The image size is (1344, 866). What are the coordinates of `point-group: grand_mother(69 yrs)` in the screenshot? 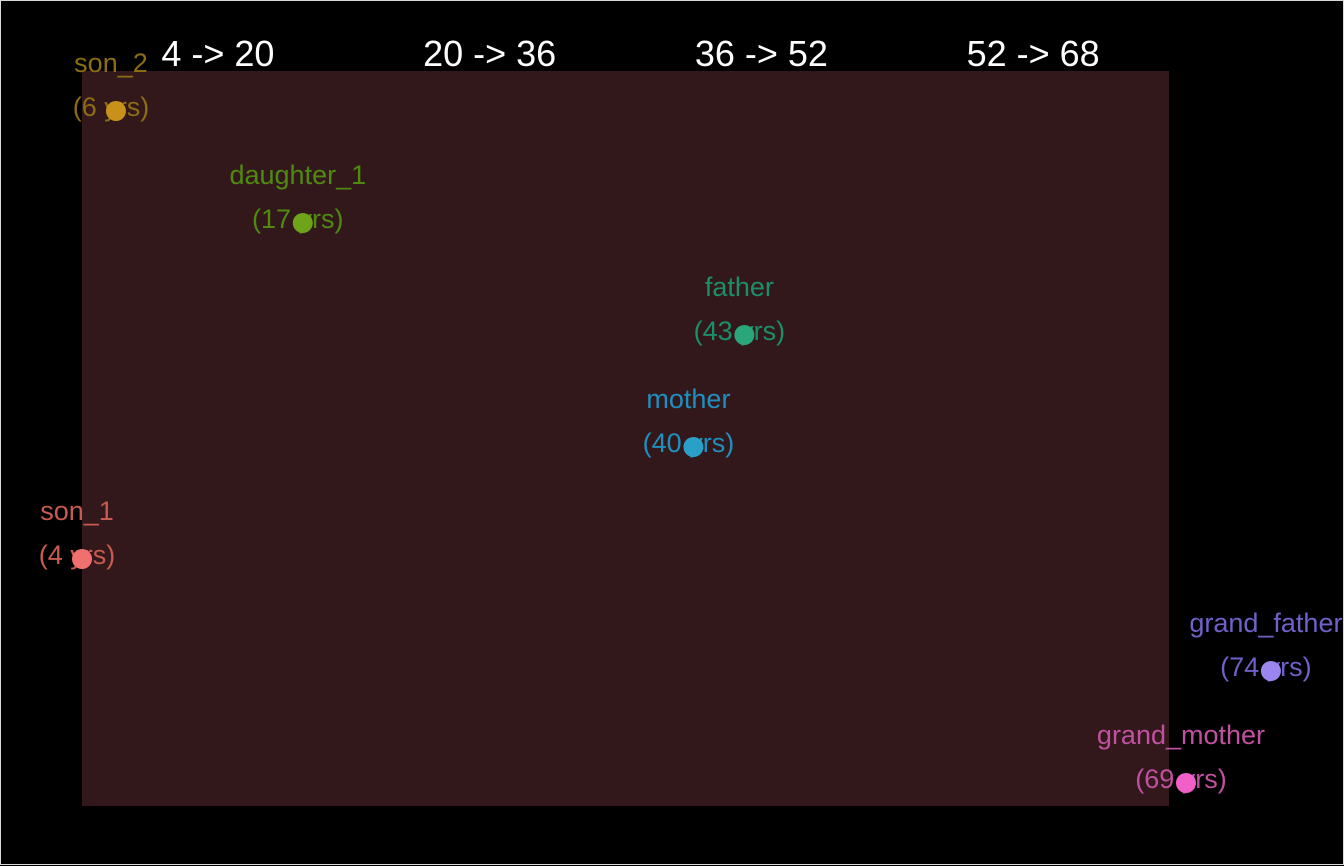 It's located at (1181, 757).